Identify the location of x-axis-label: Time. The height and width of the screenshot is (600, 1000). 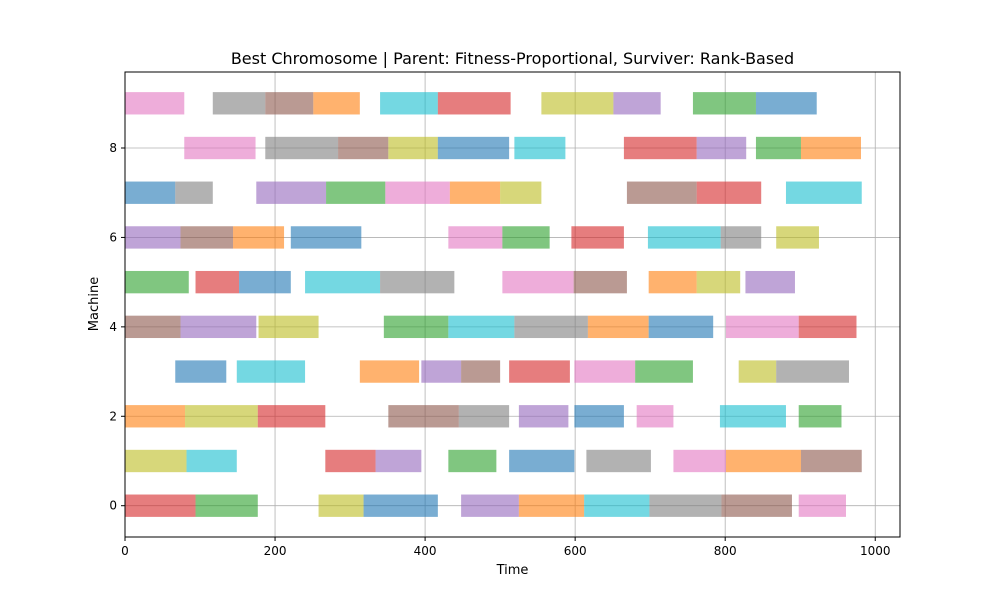
(512, 570).